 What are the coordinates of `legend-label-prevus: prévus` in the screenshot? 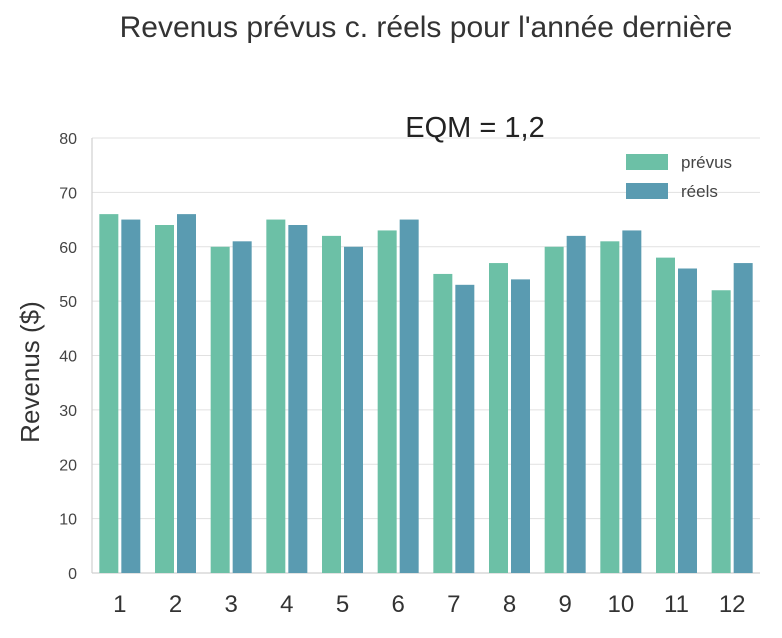 It's located at (706, 162).